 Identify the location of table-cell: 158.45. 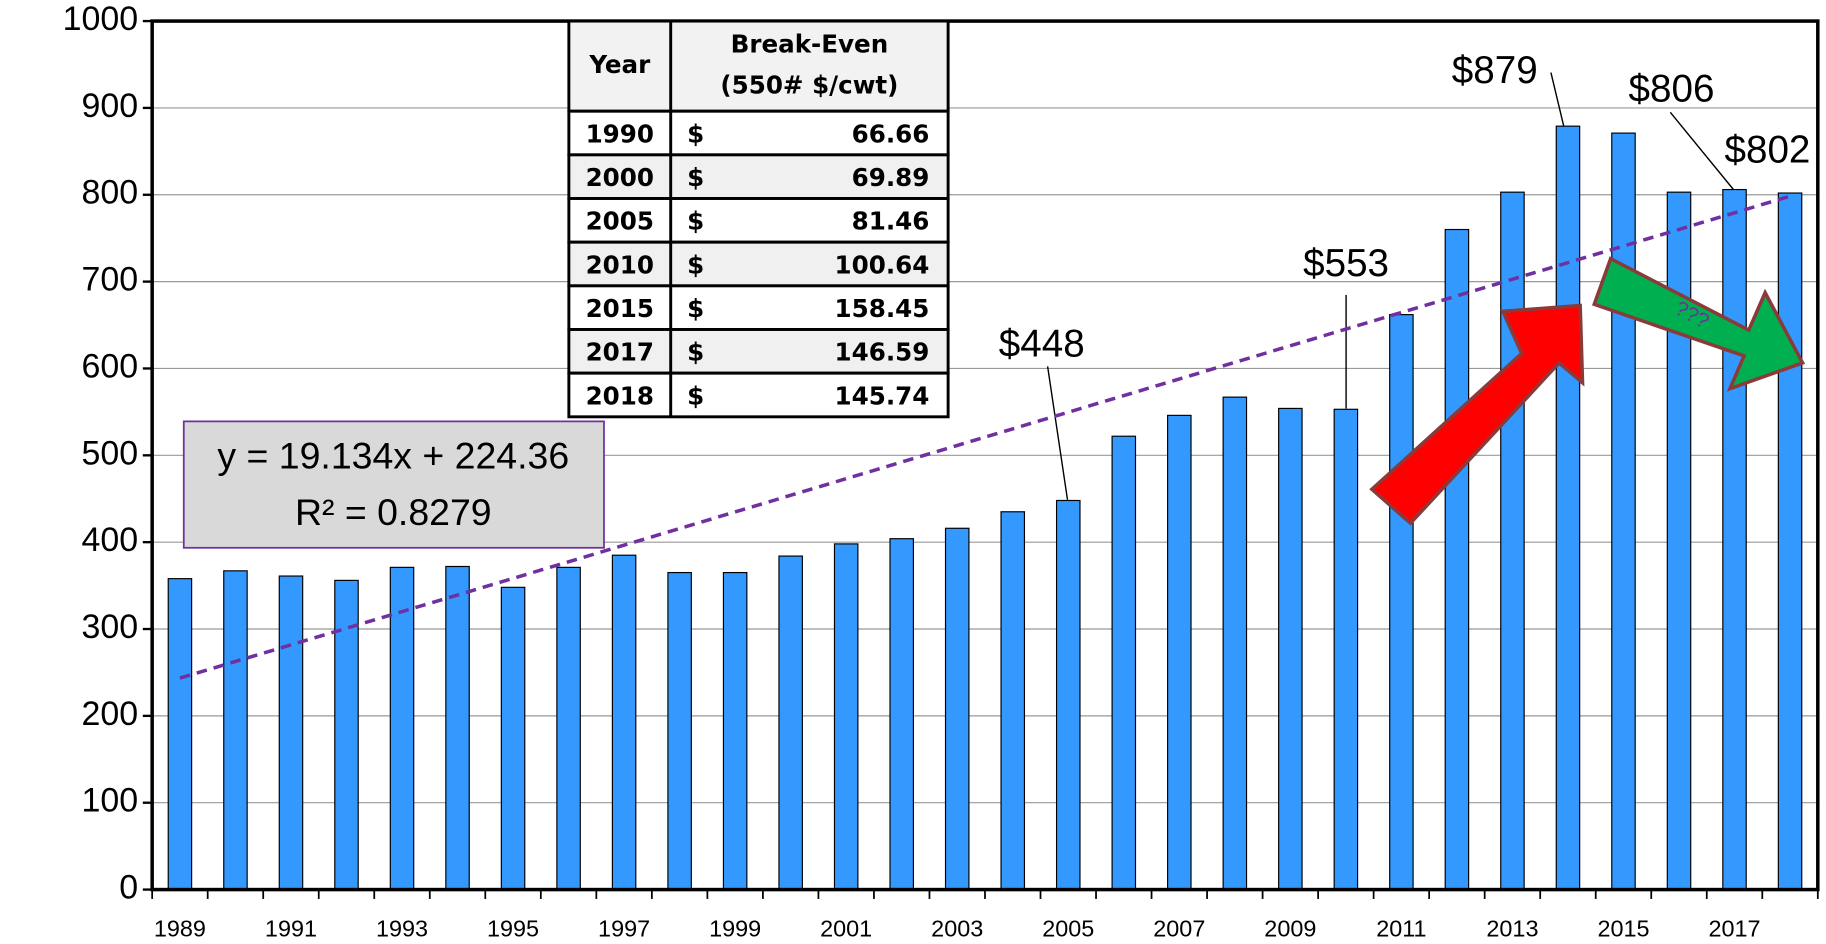
(882, 308).